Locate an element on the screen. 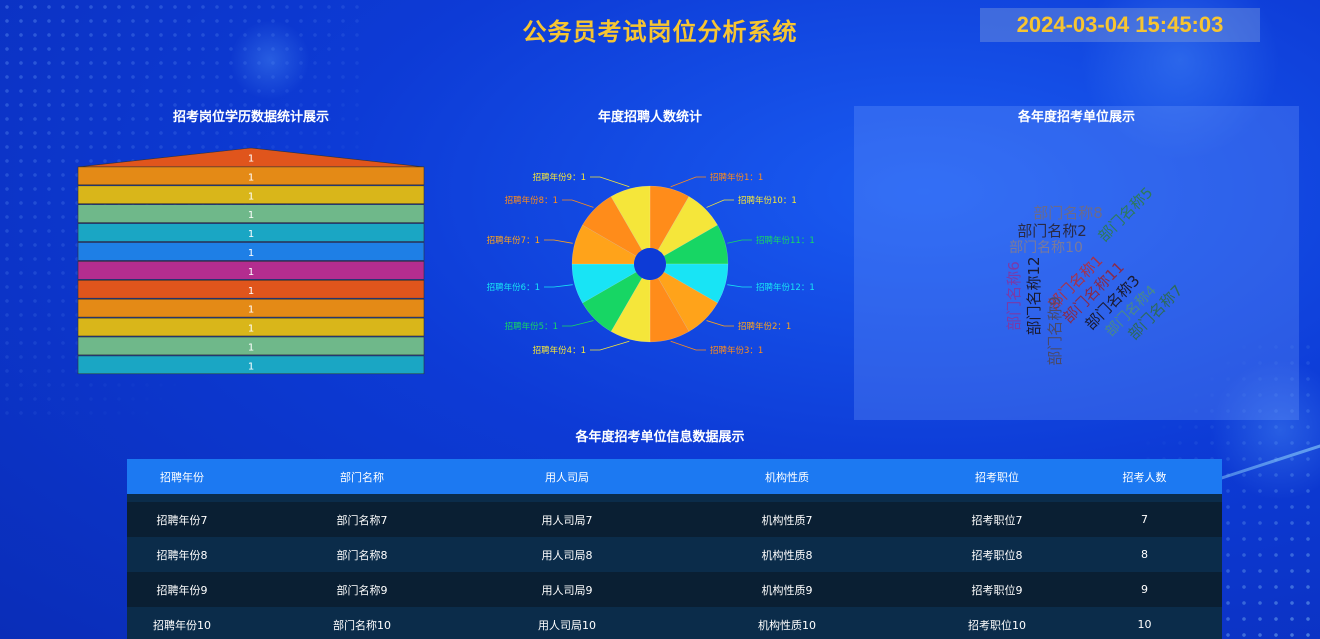 Image resolution: width=1320 pixels, height=639 pixels. education-chart: 1 1 1 1 1 1 1 1 1 1 1 1 is located at coordinates (251, 261).